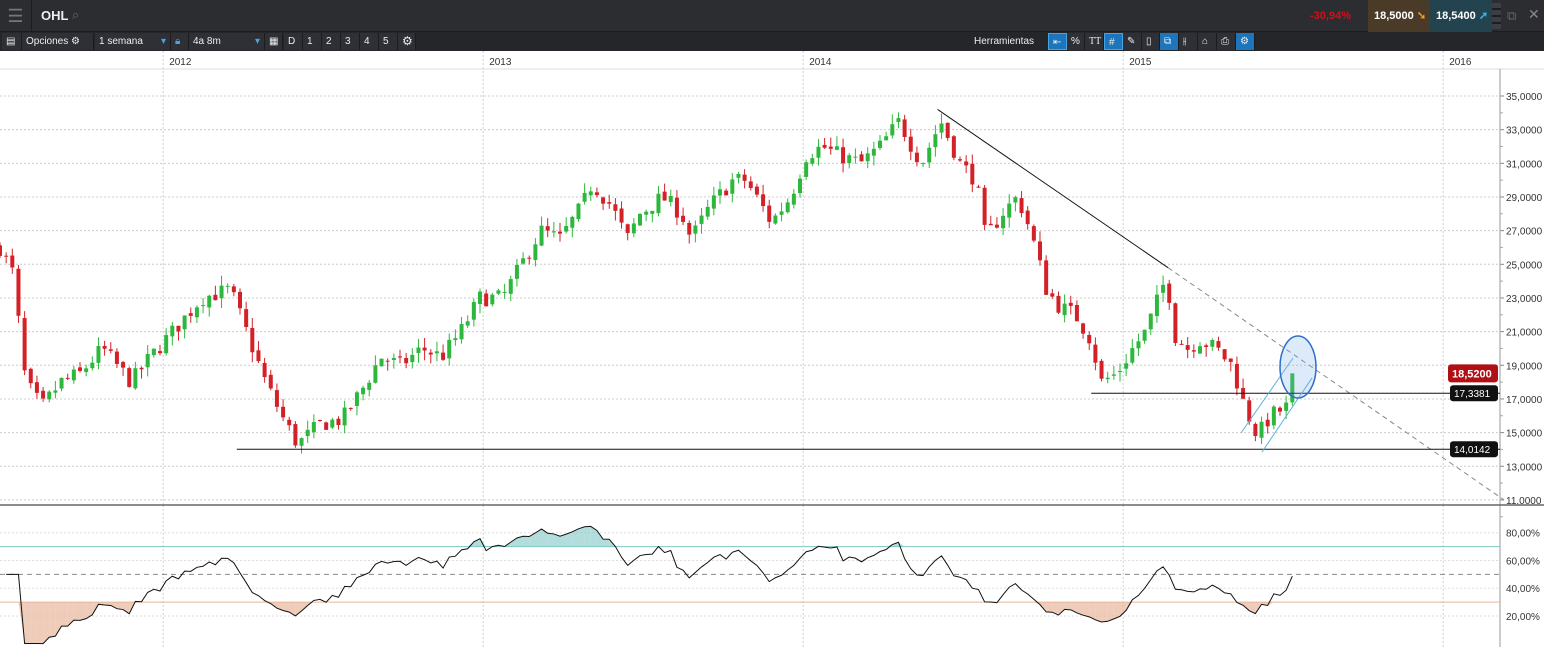 The width and height of the screenshot is (1544, 647). I want to click on indicators-icon: ⫲, so click(1188, 41).